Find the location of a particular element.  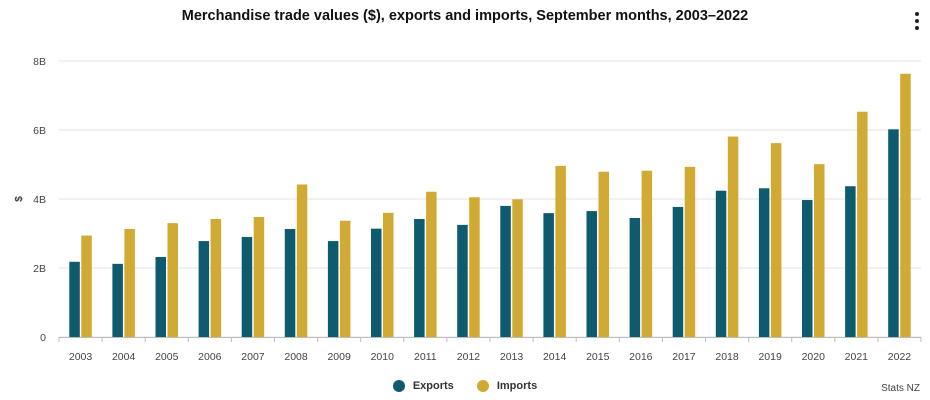

x-tick-label: 2022 is located at coordinates (900, 357).